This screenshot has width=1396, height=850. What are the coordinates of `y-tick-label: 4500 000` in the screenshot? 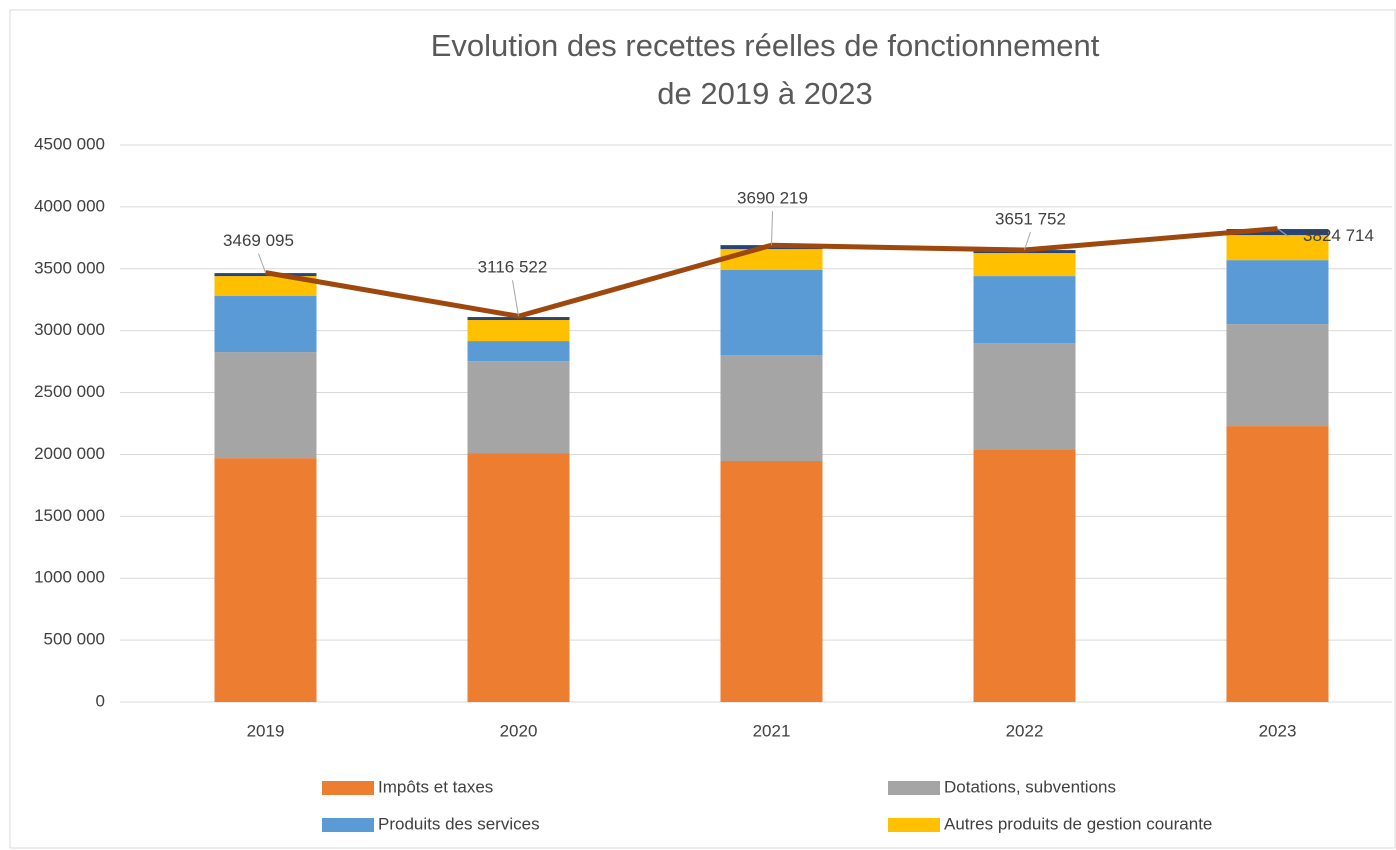 It's located at (69, 143).